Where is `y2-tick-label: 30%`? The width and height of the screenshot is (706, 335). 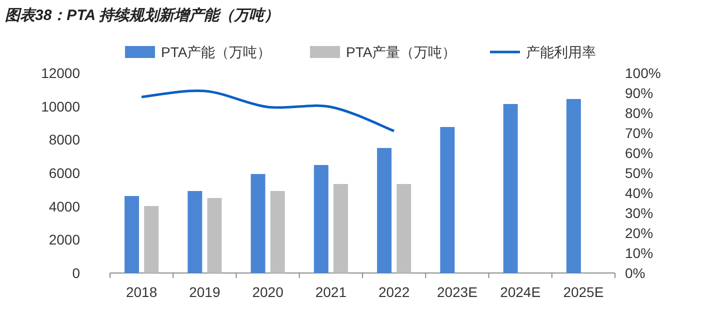
y2-tick-label: 30% is located at coordinates (639, 213).